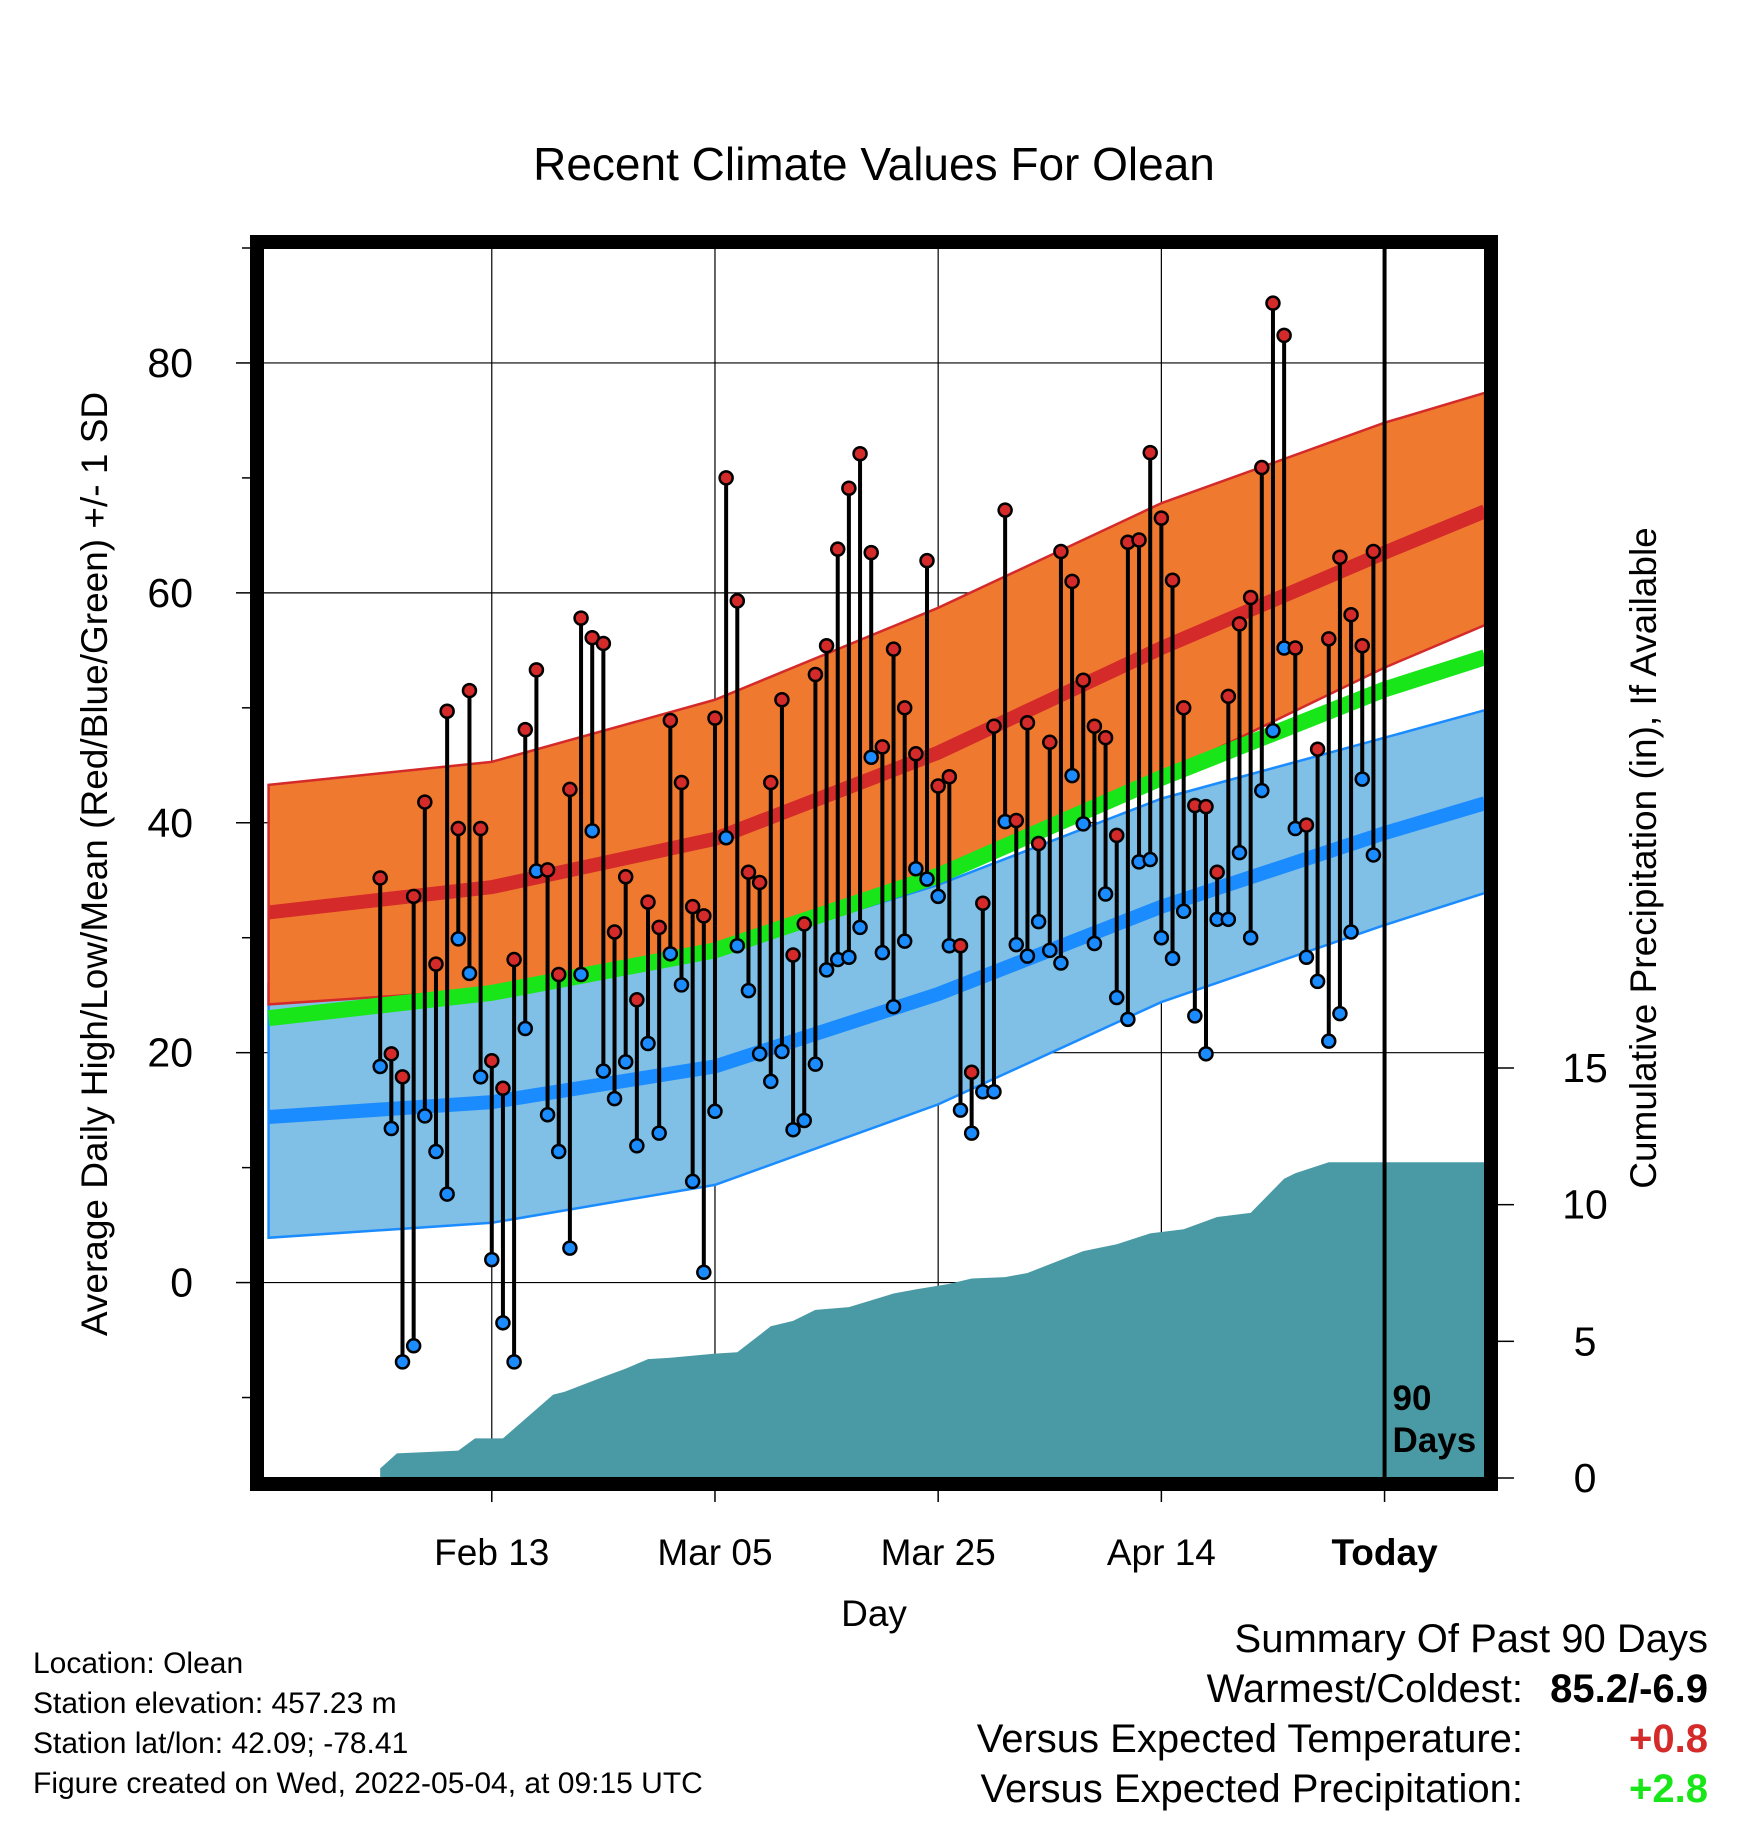 The image size is (1748, 1828). What do you see at coordinates (714, 1552) in the screenshot?
I see `x-tick-label: Mar 05` at bounding box center [714, 1552].